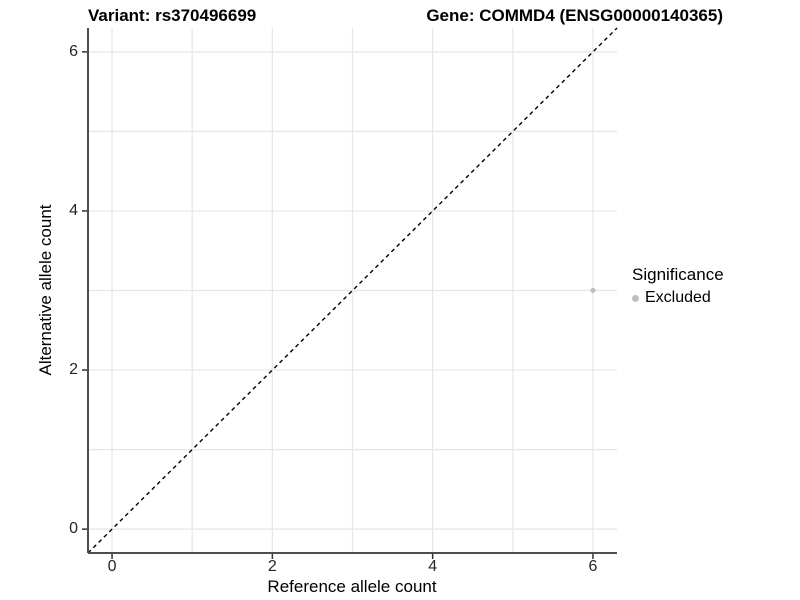 This screenshot has width=800, height=600. What do you see at coordinates (574, 15) in the screenshot?
I see `plot-title-gene: Gene: COMMD4 (ENSG00000140365)` at bounding box center [574, 15].